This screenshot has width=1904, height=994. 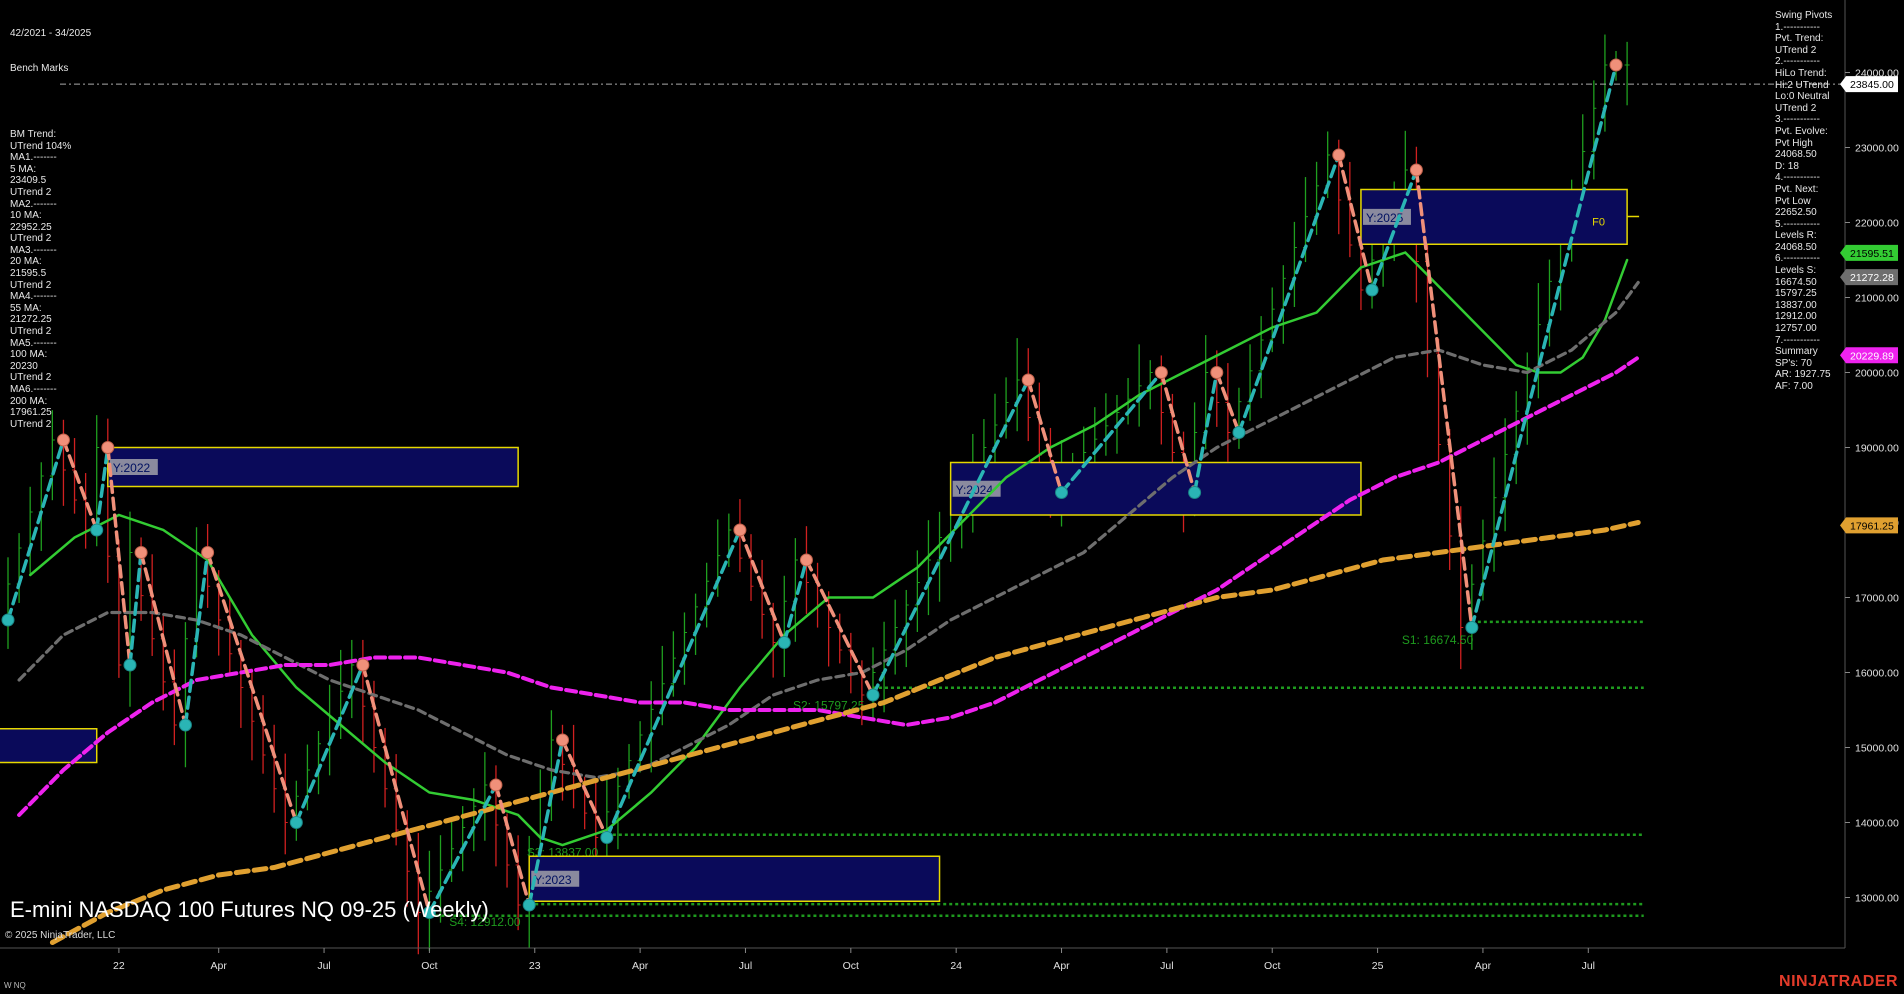 What do you see at coordinates (485, 922) in the screenshot?
I see `support-label: S4: 12912.00` at bounding box center [485, 922].